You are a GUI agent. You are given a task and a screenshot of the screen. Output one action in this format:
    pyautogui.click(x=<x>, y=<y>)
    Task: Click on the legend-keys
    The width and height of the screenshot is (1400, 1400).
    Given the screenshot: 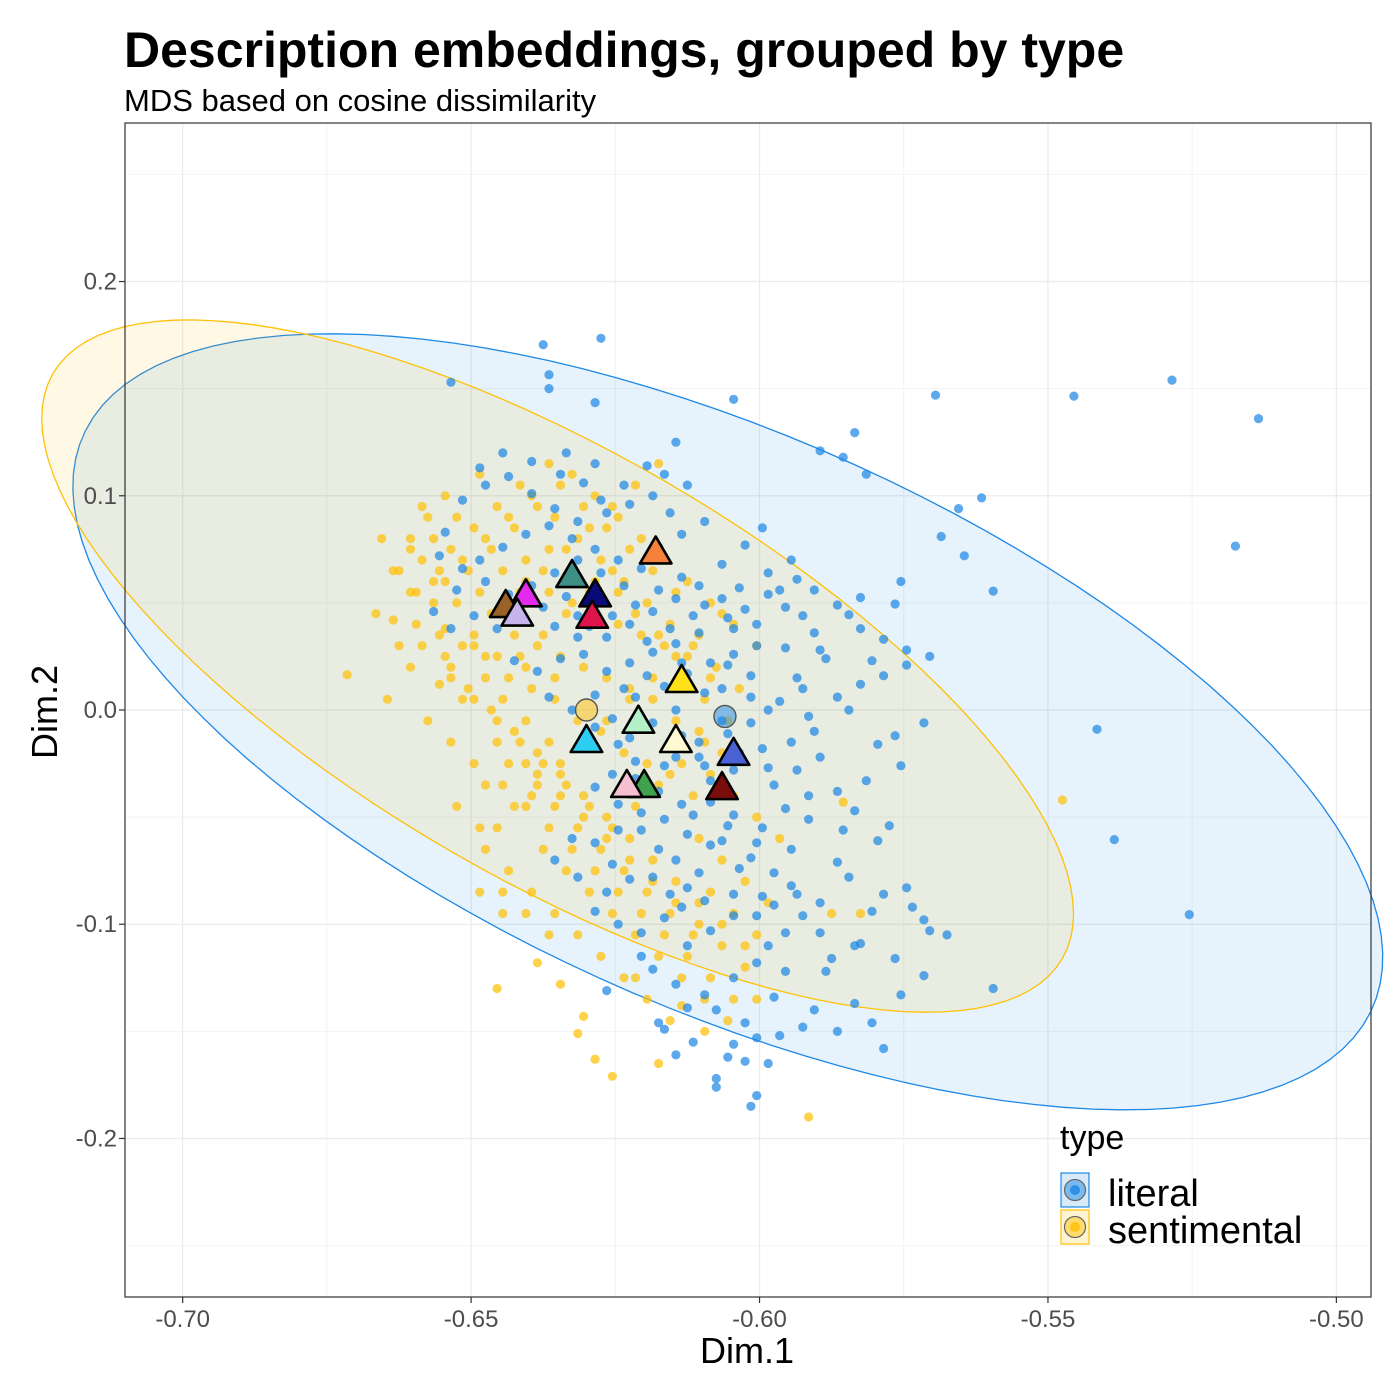 What is the action you would take?
    pyautogui.click(x=1075, y=1208)
    